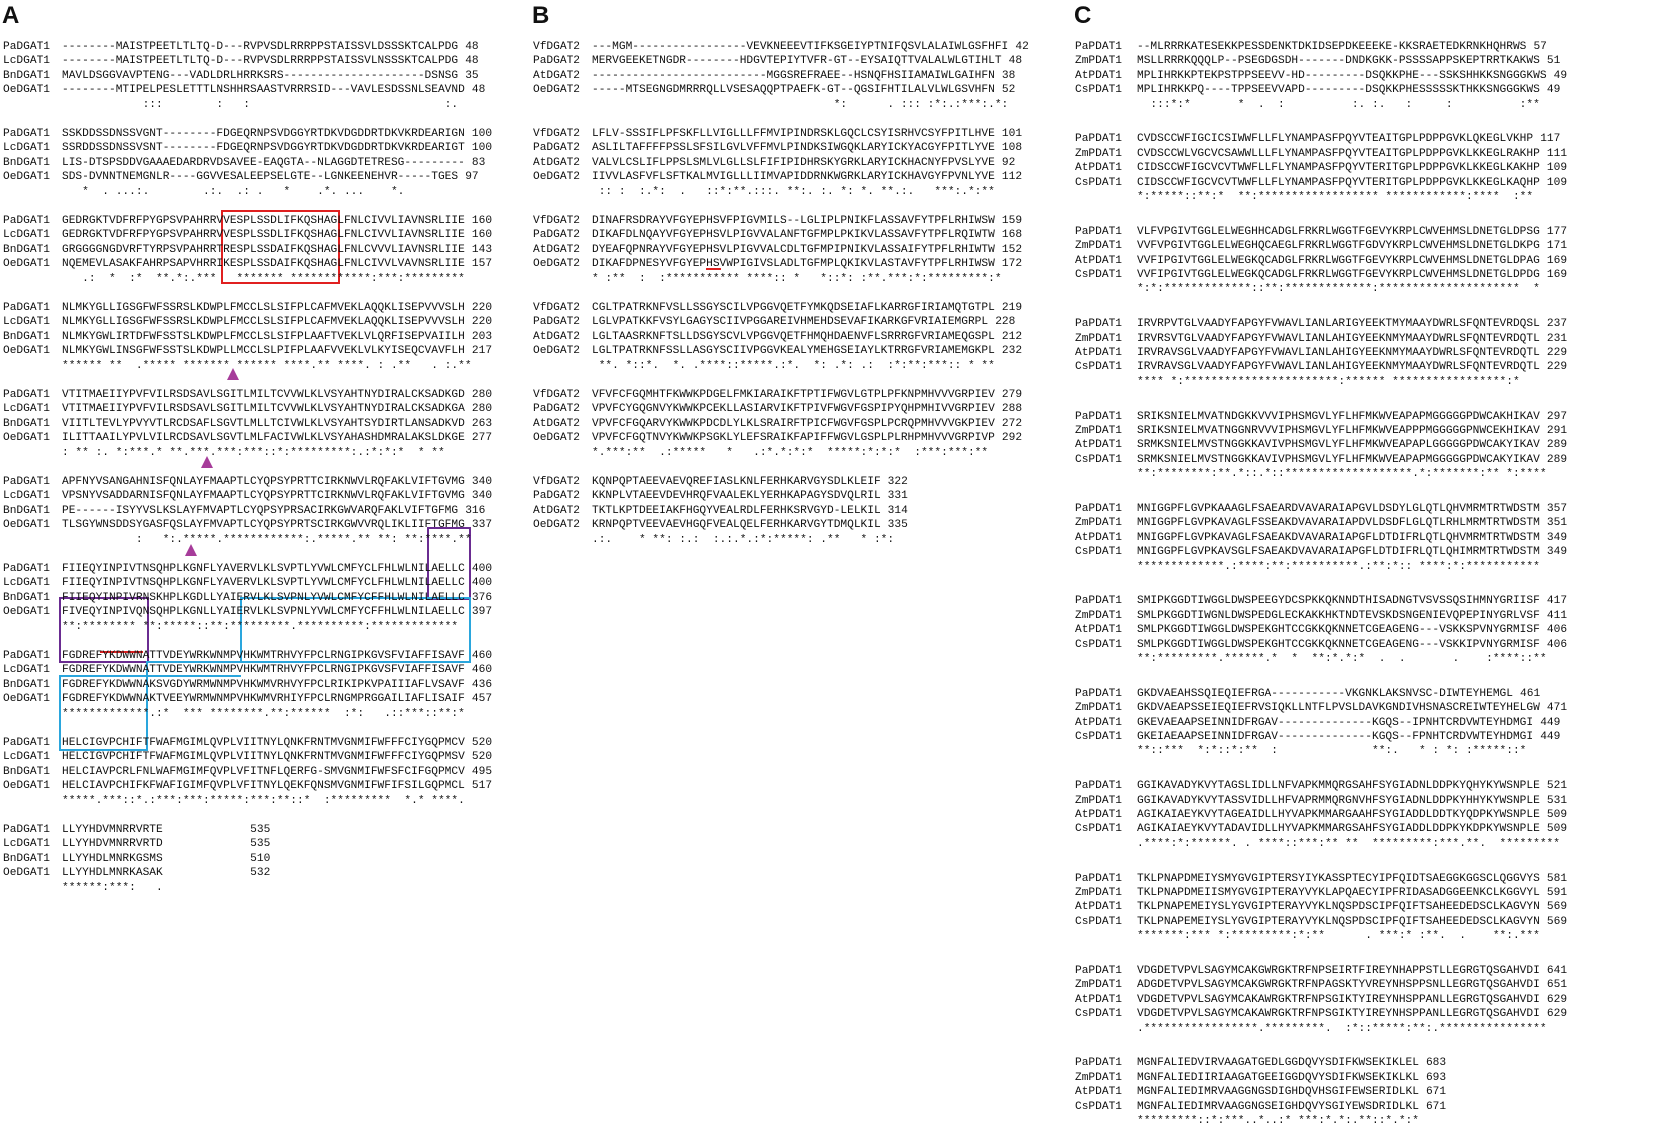 This screenshot has height=1124, width=1656. Describe the element at coordinates (556, 482) in the screenshot. I see `sequence-name: VfDGAT2` at that location.